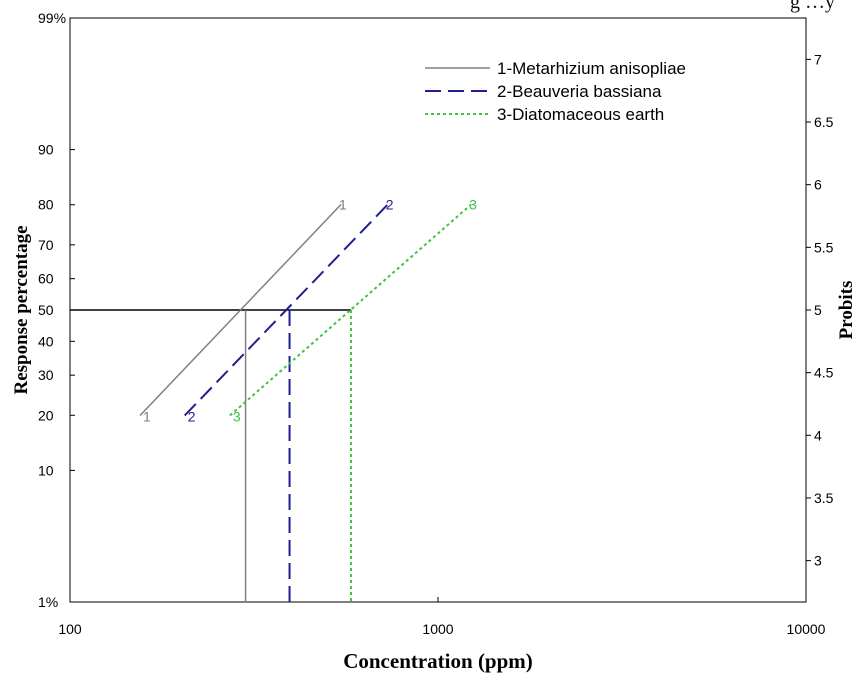 The width and height of the screenshot is (863, 675). Describe the element at coordinates (580, 114) in the screenshot. I see `legend-label: 3-Diatomaceous earth` at that location.